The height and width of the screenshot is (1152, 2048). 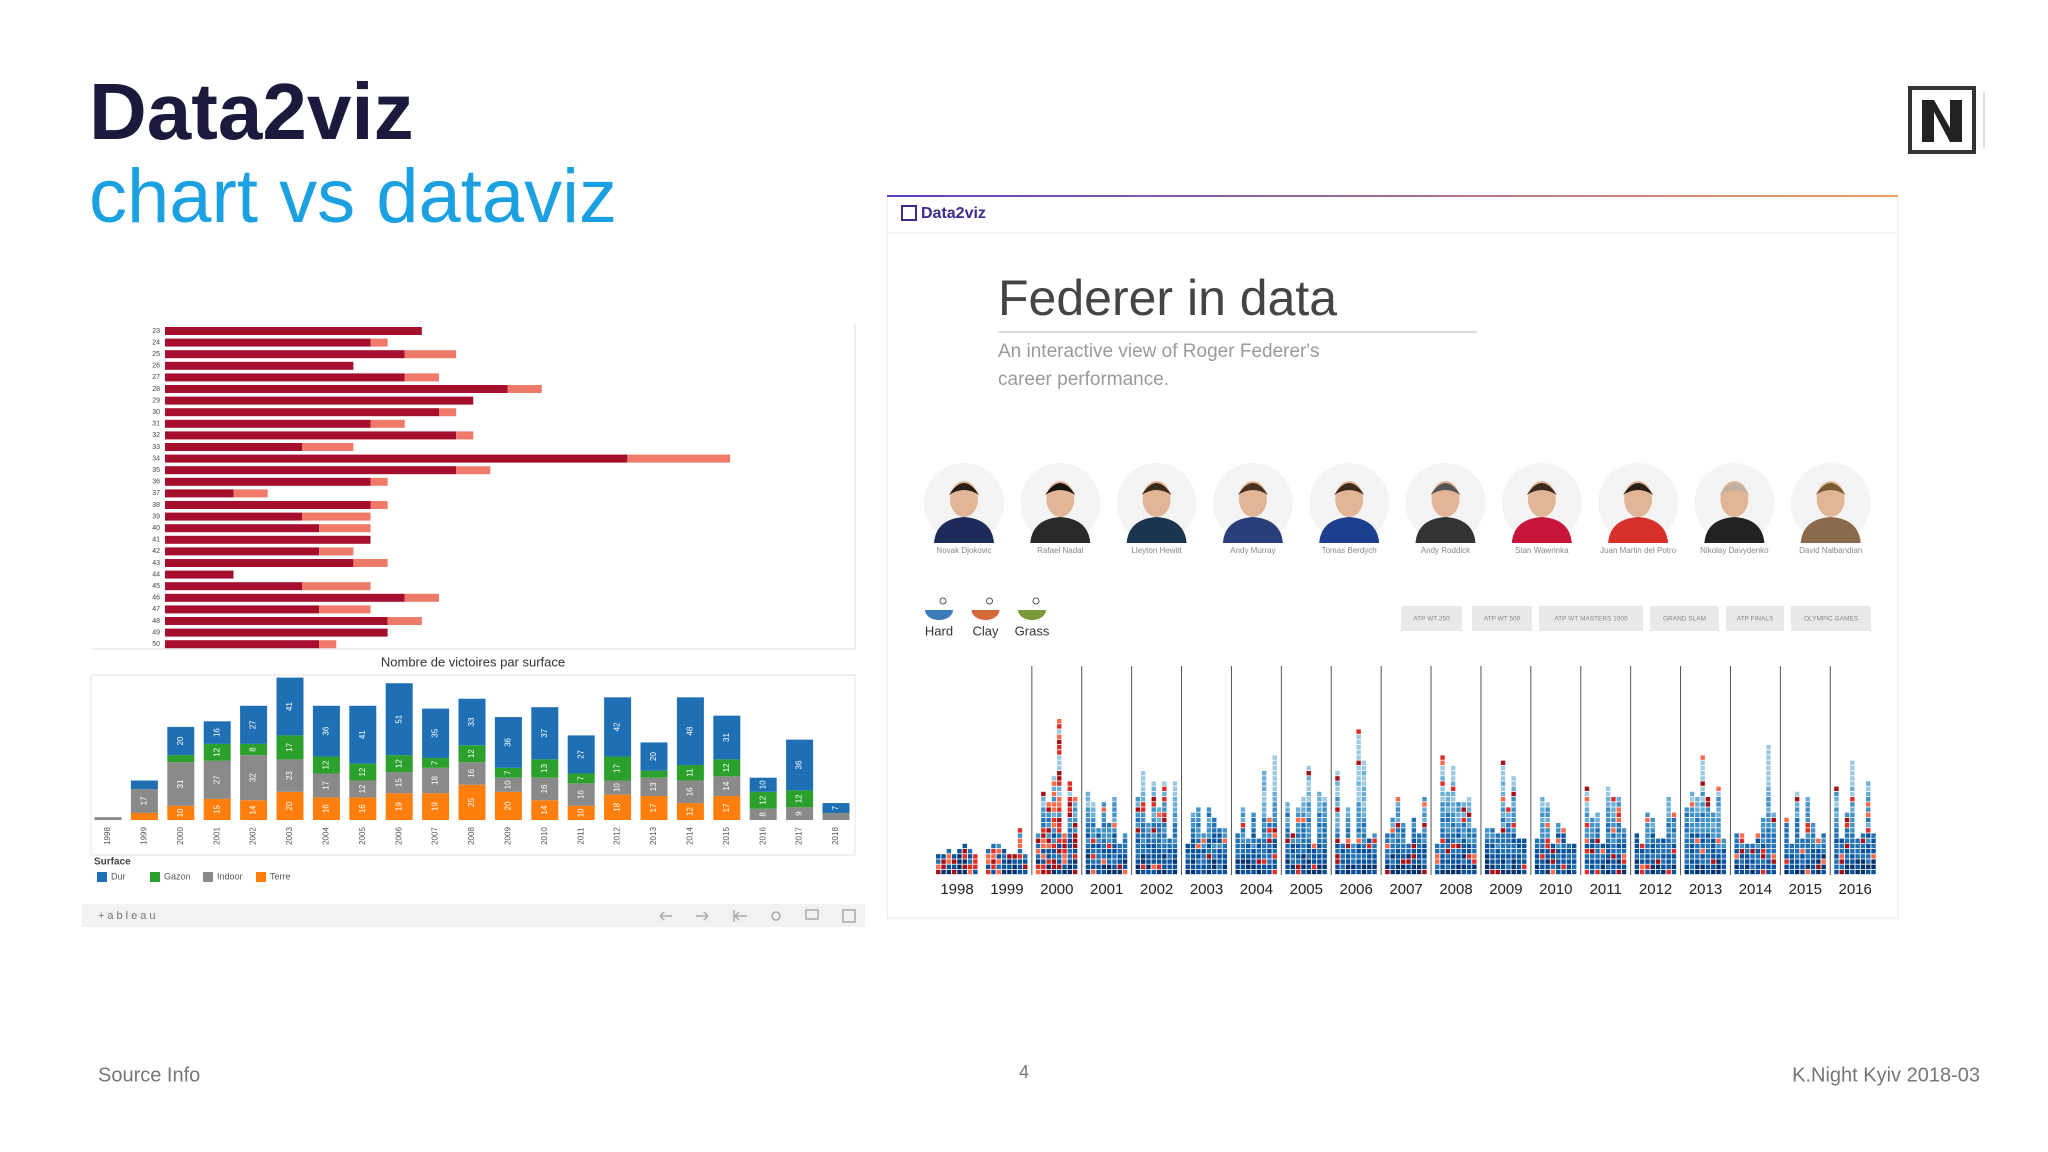 I want to click on tournament-button: ATP FINALS, so click(x=1755, y=618).